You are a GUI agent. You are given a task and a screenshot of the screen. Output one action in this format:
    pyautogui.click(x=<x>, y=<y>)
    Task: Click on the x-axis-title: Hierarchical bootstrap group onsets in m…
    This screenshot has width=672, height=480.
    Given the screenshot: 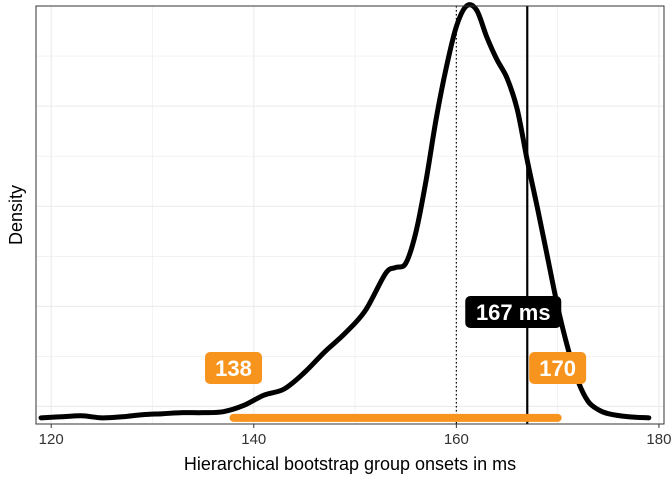 What is the action you would take?
    pyautogui.click(x=350, y=464)
    